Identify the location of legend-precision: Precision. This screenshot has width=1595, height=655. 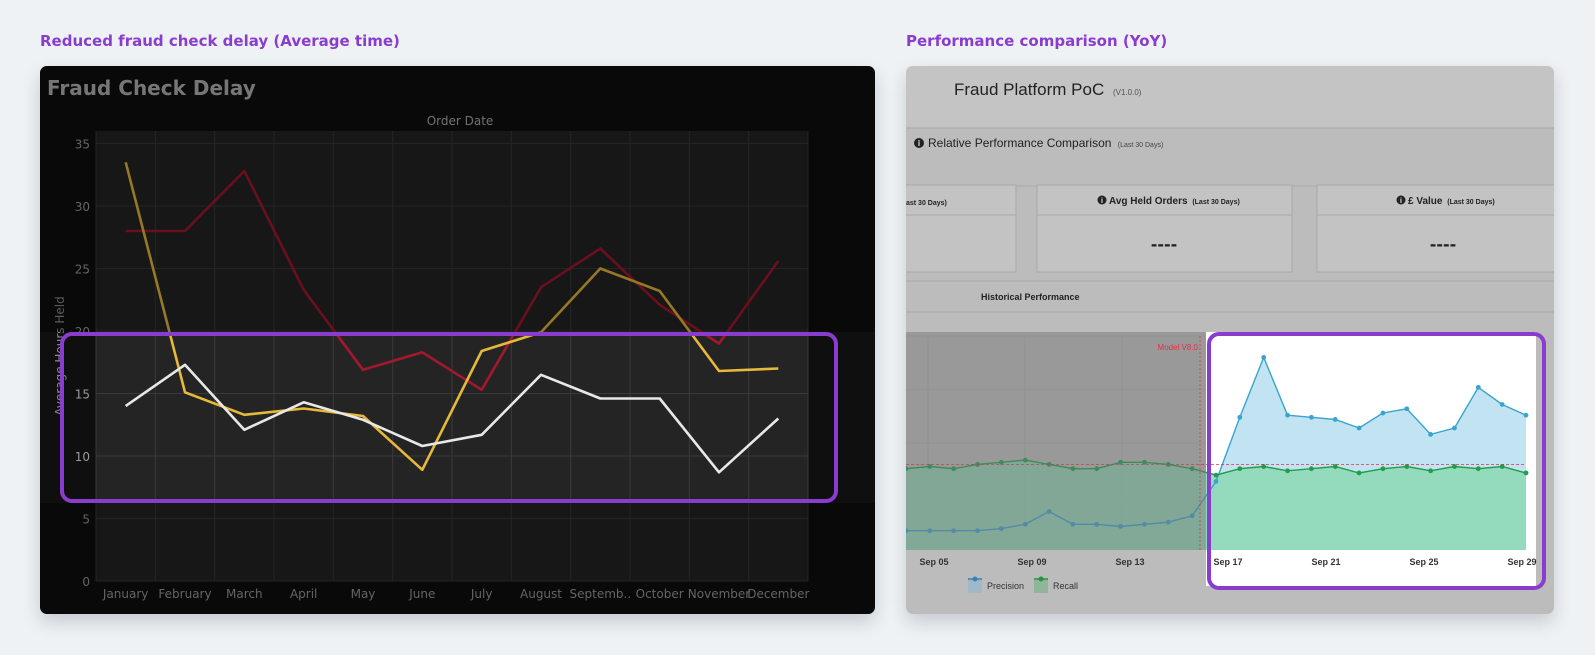
(1005, 586).